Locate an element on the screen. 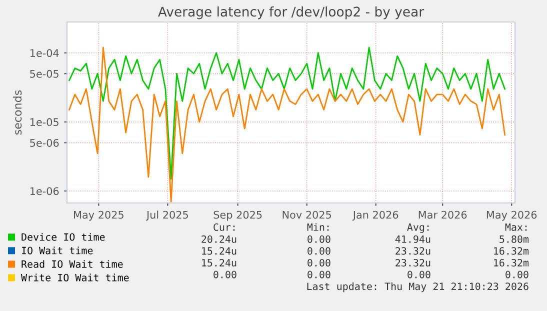 This screenshot has height=311, width=547. y-tick-label: 1e-05 is located at coordinates (44, 122).